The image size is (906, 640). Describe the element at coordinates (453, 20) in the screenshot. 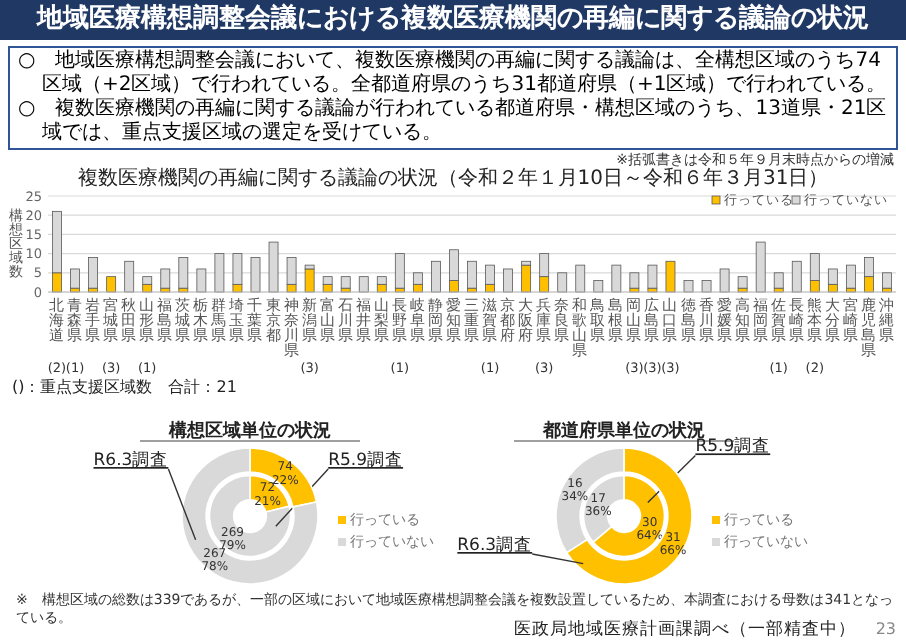

I see `text: 地域医療構想調整会議における複数医療機関の再編に関する議論の状況` at that location.